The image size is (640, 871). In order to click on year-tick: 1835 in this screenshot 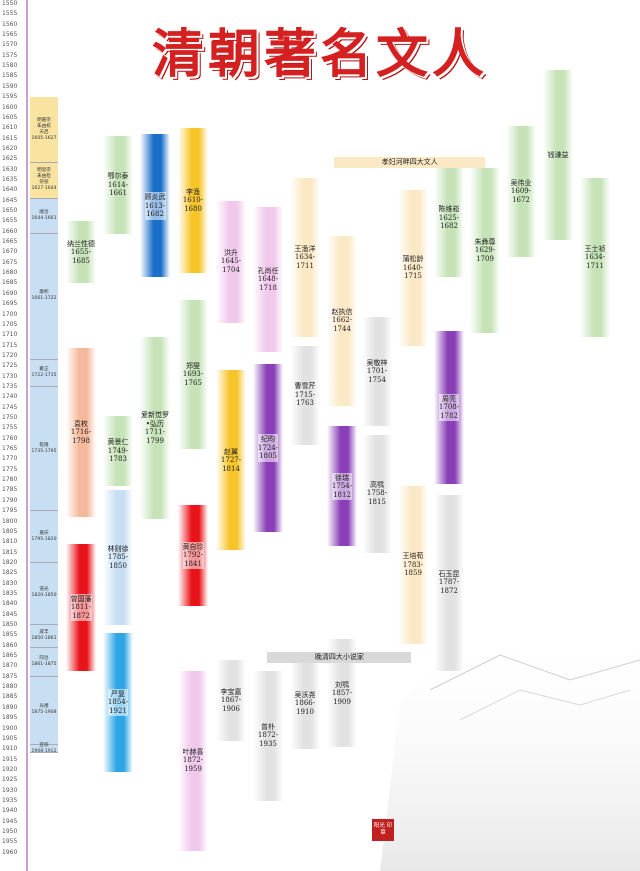, I will do `click(10, 593)`.